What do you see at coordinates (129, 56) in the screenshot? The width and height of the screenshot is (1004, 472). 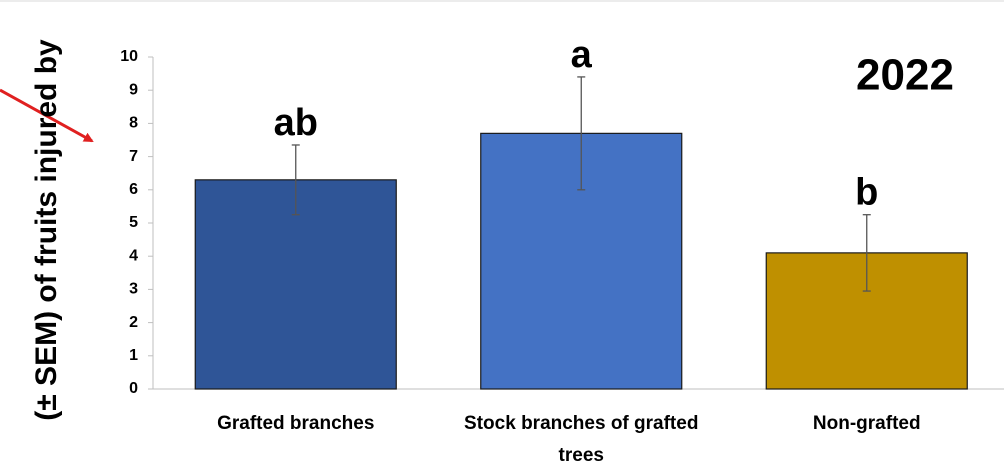 I see `y-tick-label: 10` at bounding box center [129, 56].